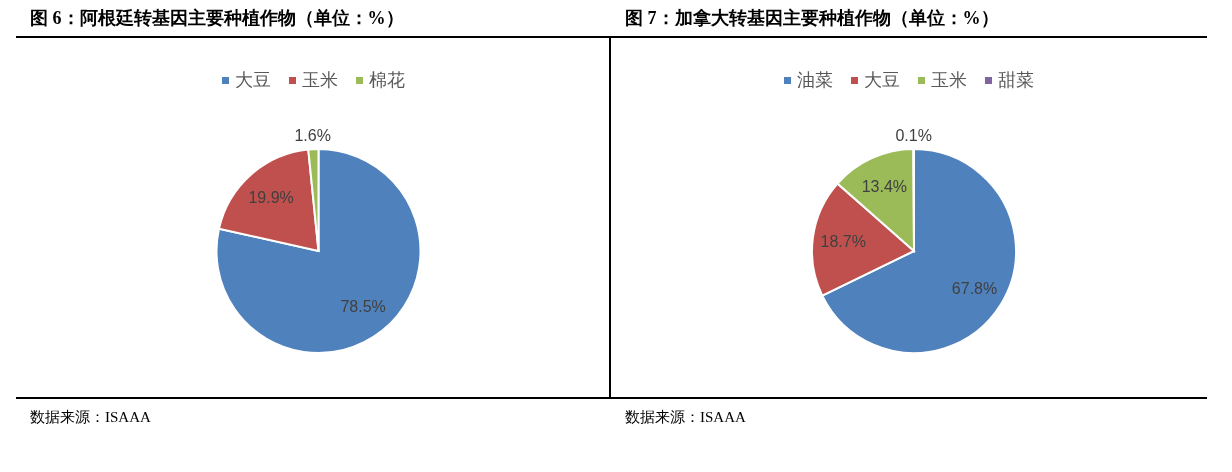 Image resolution: width=1232 pixels, height=472 pixels. Describe the element at coordinates (318, 251) in the screenshot. I see `pie-slice` at that location.